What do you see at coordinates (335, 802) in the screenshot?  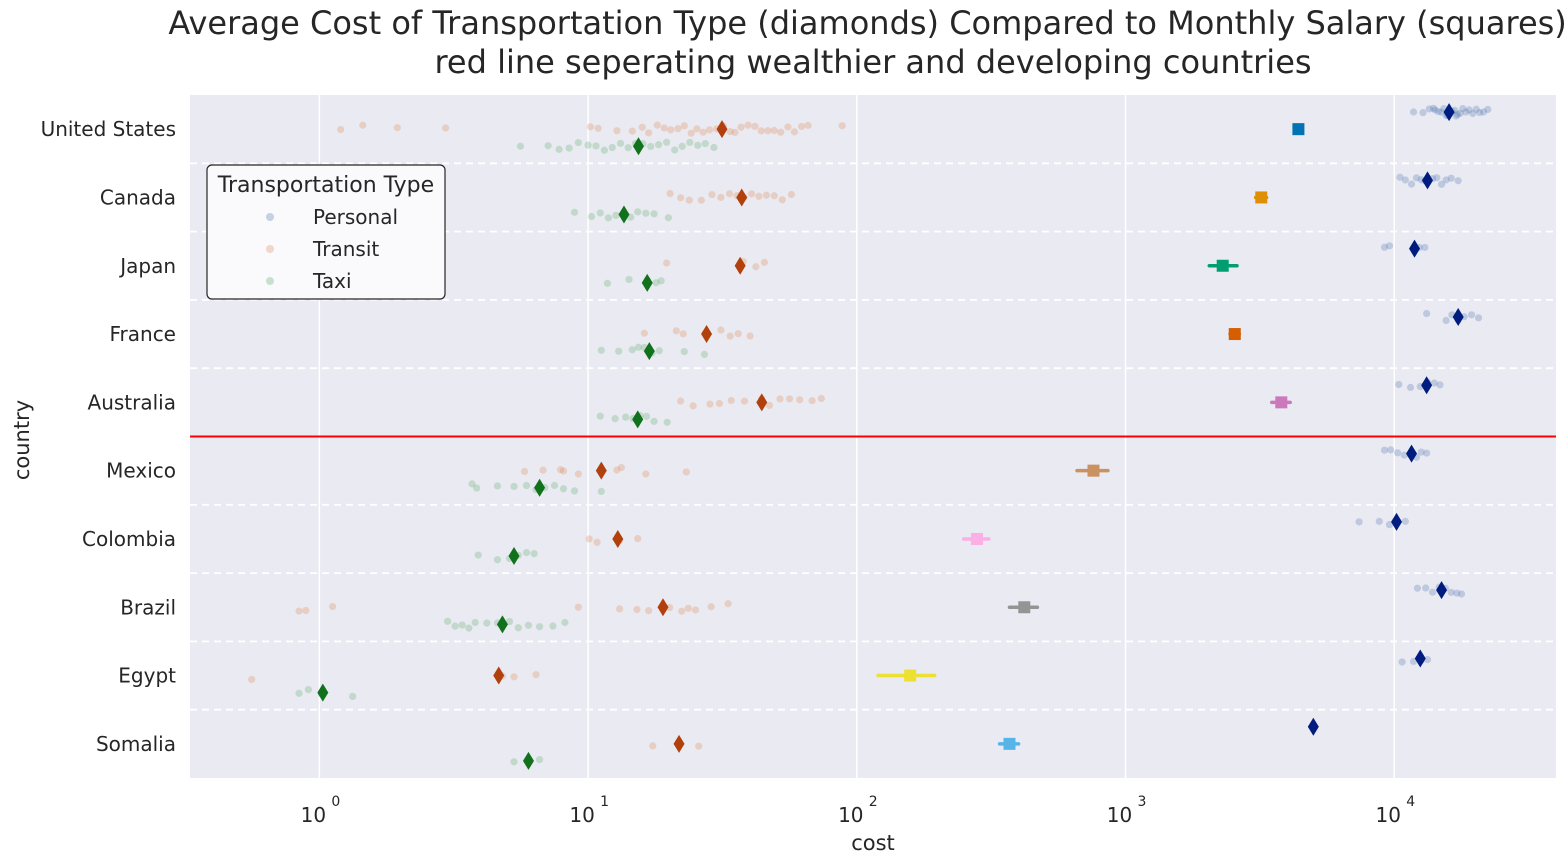 I see `x-tick-exponent: 0` at bounding box center [335, 802].